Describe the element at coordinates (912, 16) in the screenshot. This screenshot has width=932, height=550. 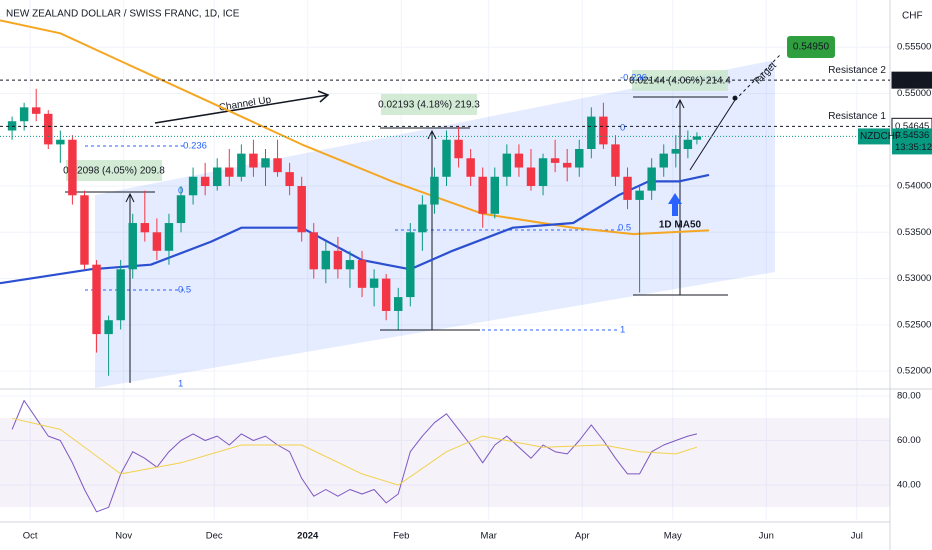
I see `currency: CHF` at that location.